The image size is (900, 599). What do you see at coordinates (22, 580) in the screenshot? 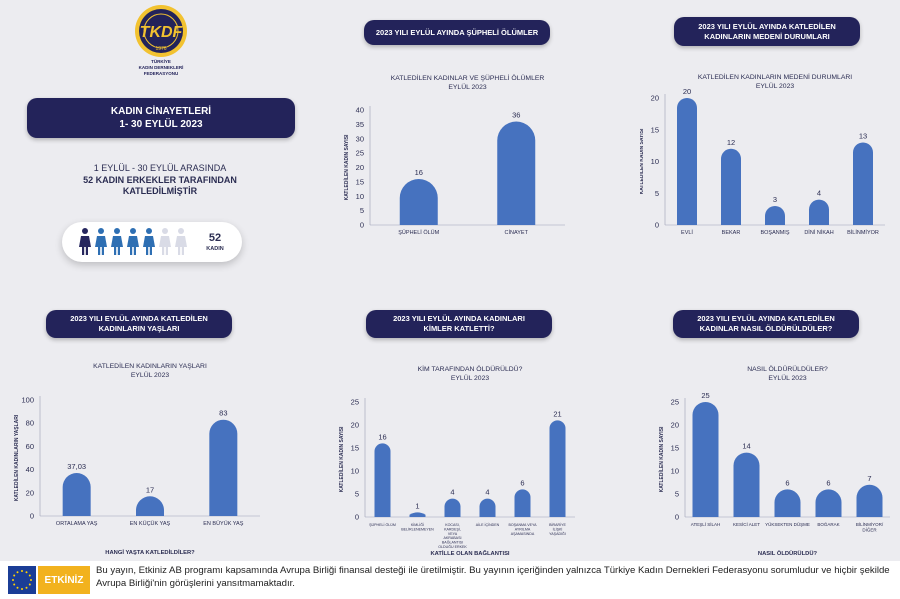
I see `eu-flag-icon` at bounding box center [22, 580].